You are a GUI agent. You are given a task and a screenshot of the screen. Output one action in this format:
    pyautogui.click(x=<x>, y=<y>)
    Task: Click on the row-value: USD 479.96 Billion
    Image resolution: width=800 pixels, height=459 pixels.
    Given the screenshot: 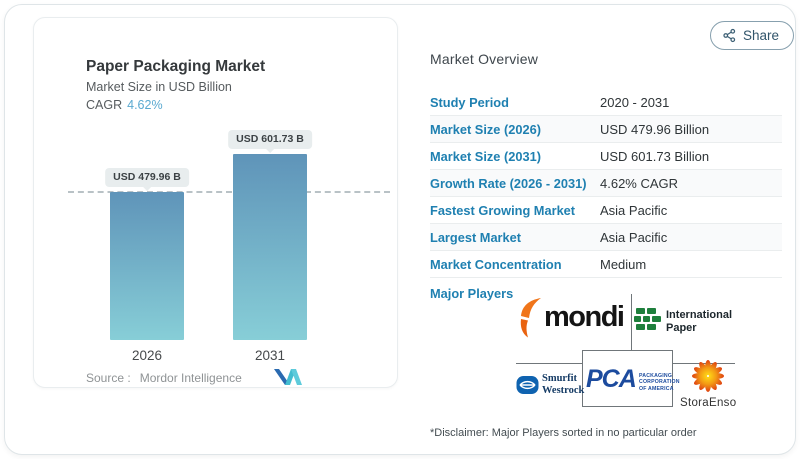 What is the action you would take?
    pyautogui.click(x=655, y=129)
    